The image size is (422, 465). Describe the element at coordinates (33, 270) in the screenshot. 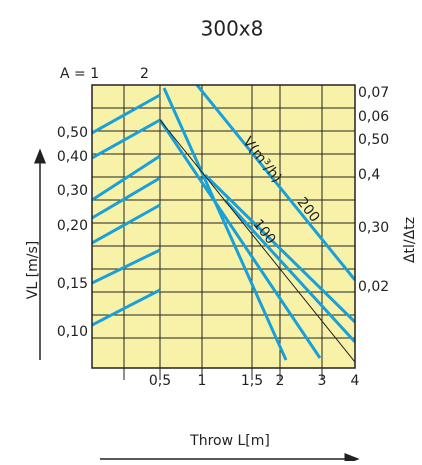

I see `y-axis-title: VL [m/s]` at that location.